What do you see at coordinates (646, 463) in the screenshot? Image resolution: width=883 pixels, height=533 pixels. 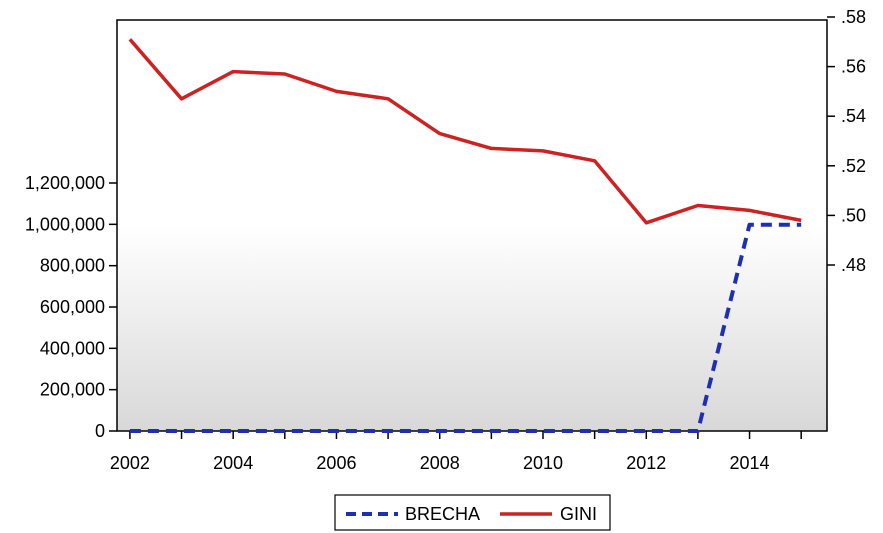 I see `x-tick-label: 2012` at bounding box center [646, 463].